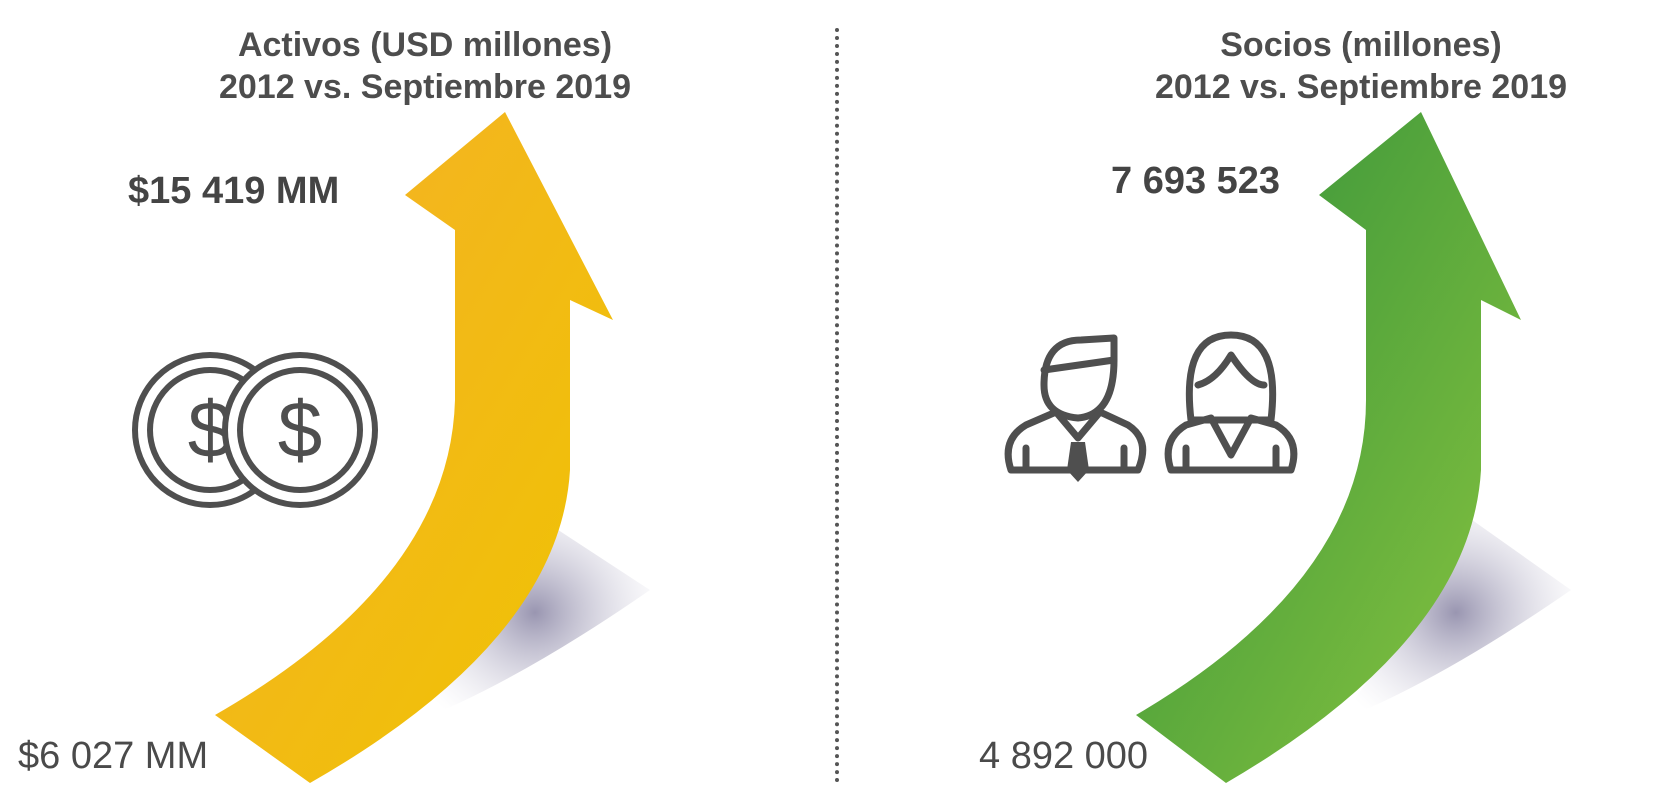 Image resolution: width=1662 pixels, height=788 pixels. I want to click on members-value-2019: 7 693 523, so click(1196, 181).